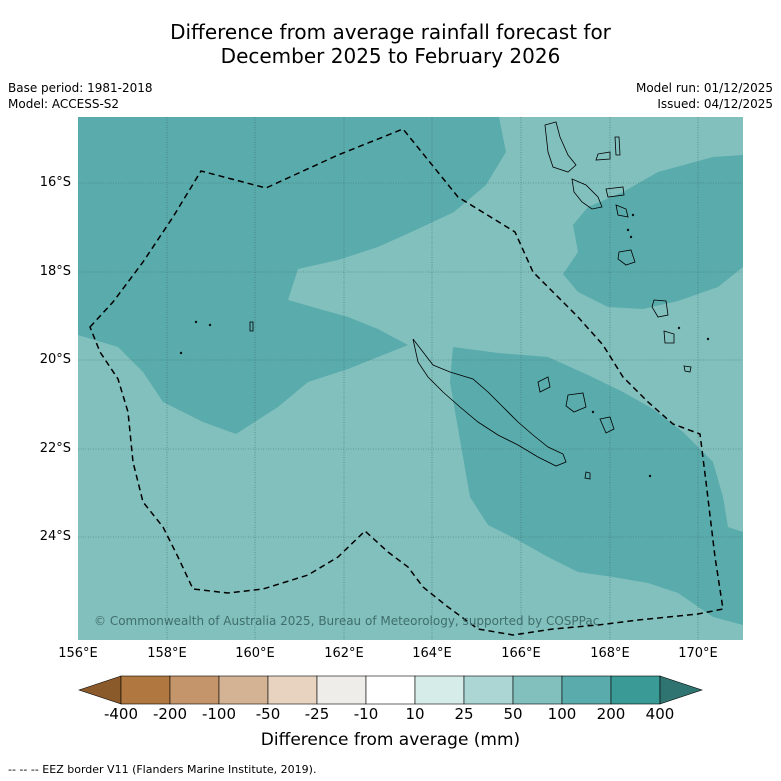  What do you see at coordinates (64, 104) in the screenshot?
I see `model-name: Model: ACCESS-S2` at bounding box center [64, 104].